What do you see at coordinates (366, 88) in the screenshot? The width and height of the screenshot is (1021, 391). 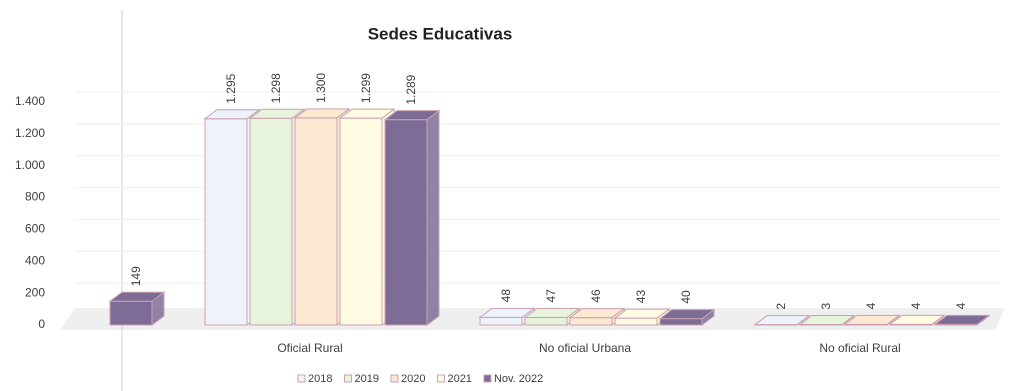 I see `value-label: 1.299` at bounding box center [366, 88].